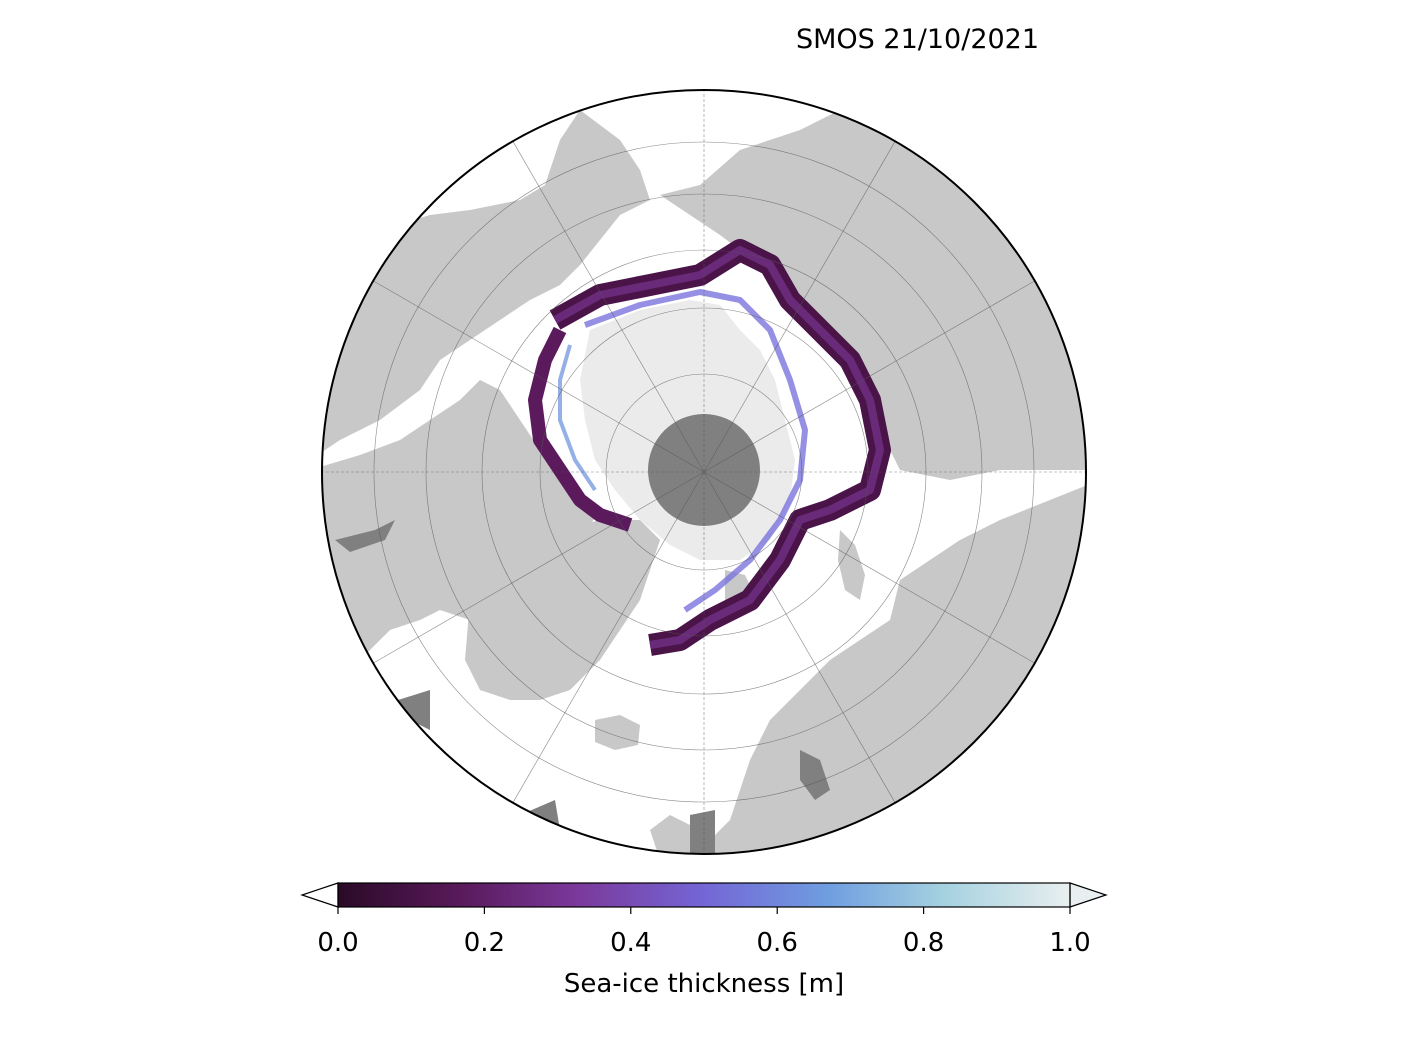 The image size is (1408, 1056). What do you see at coordinates (365, 536) in the screenshot?
I see `lake-great-slave` at bounding box center [365, 536].